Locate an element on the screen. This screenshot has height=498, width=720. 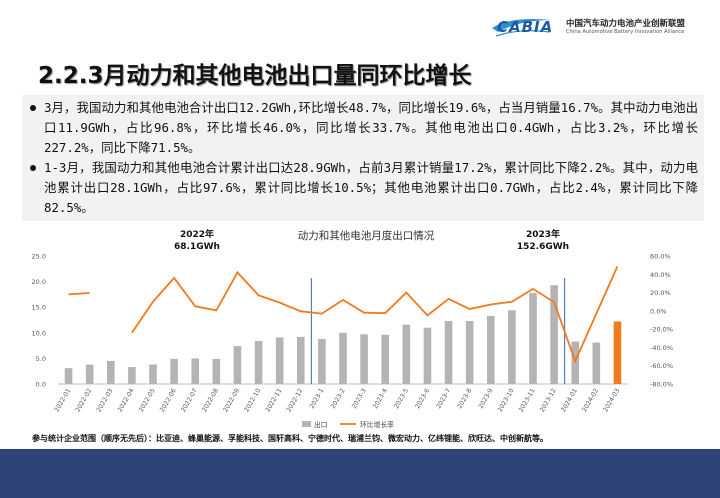
y-right-tick-label: -60.0% is located at coordinates (661, 366).